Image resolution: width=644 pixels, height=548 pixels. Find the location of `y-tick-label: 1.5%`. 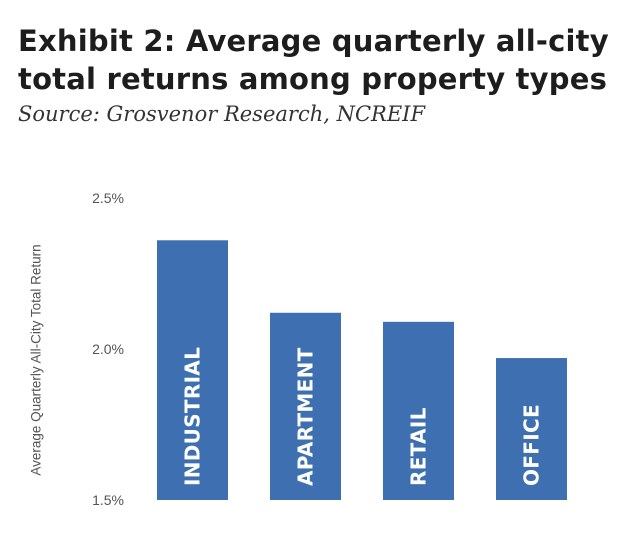

y-tick-label: 1.5% is located at coordinates (108, 500).